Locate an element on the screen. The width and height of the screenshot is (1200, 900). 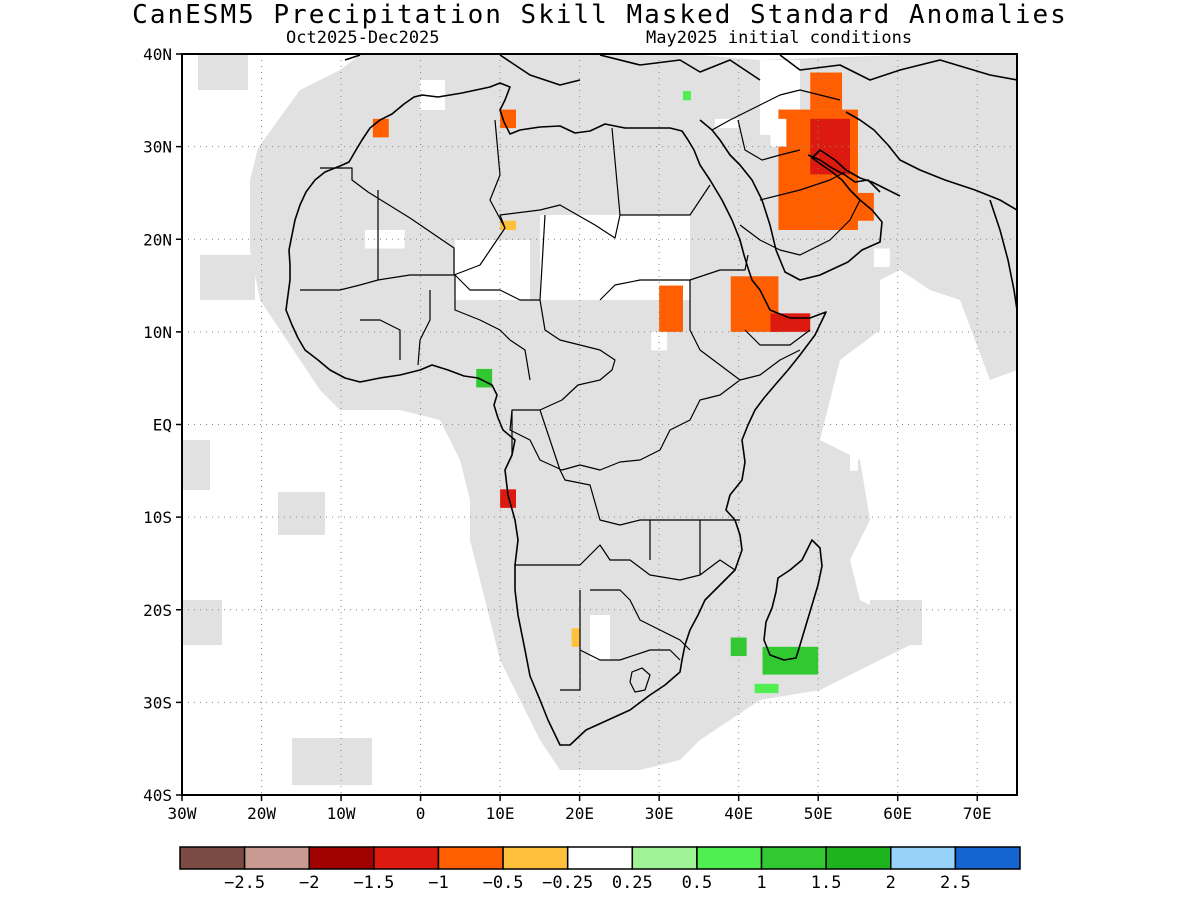
anomaly-patch-levant is located at coordinates (726, 123).